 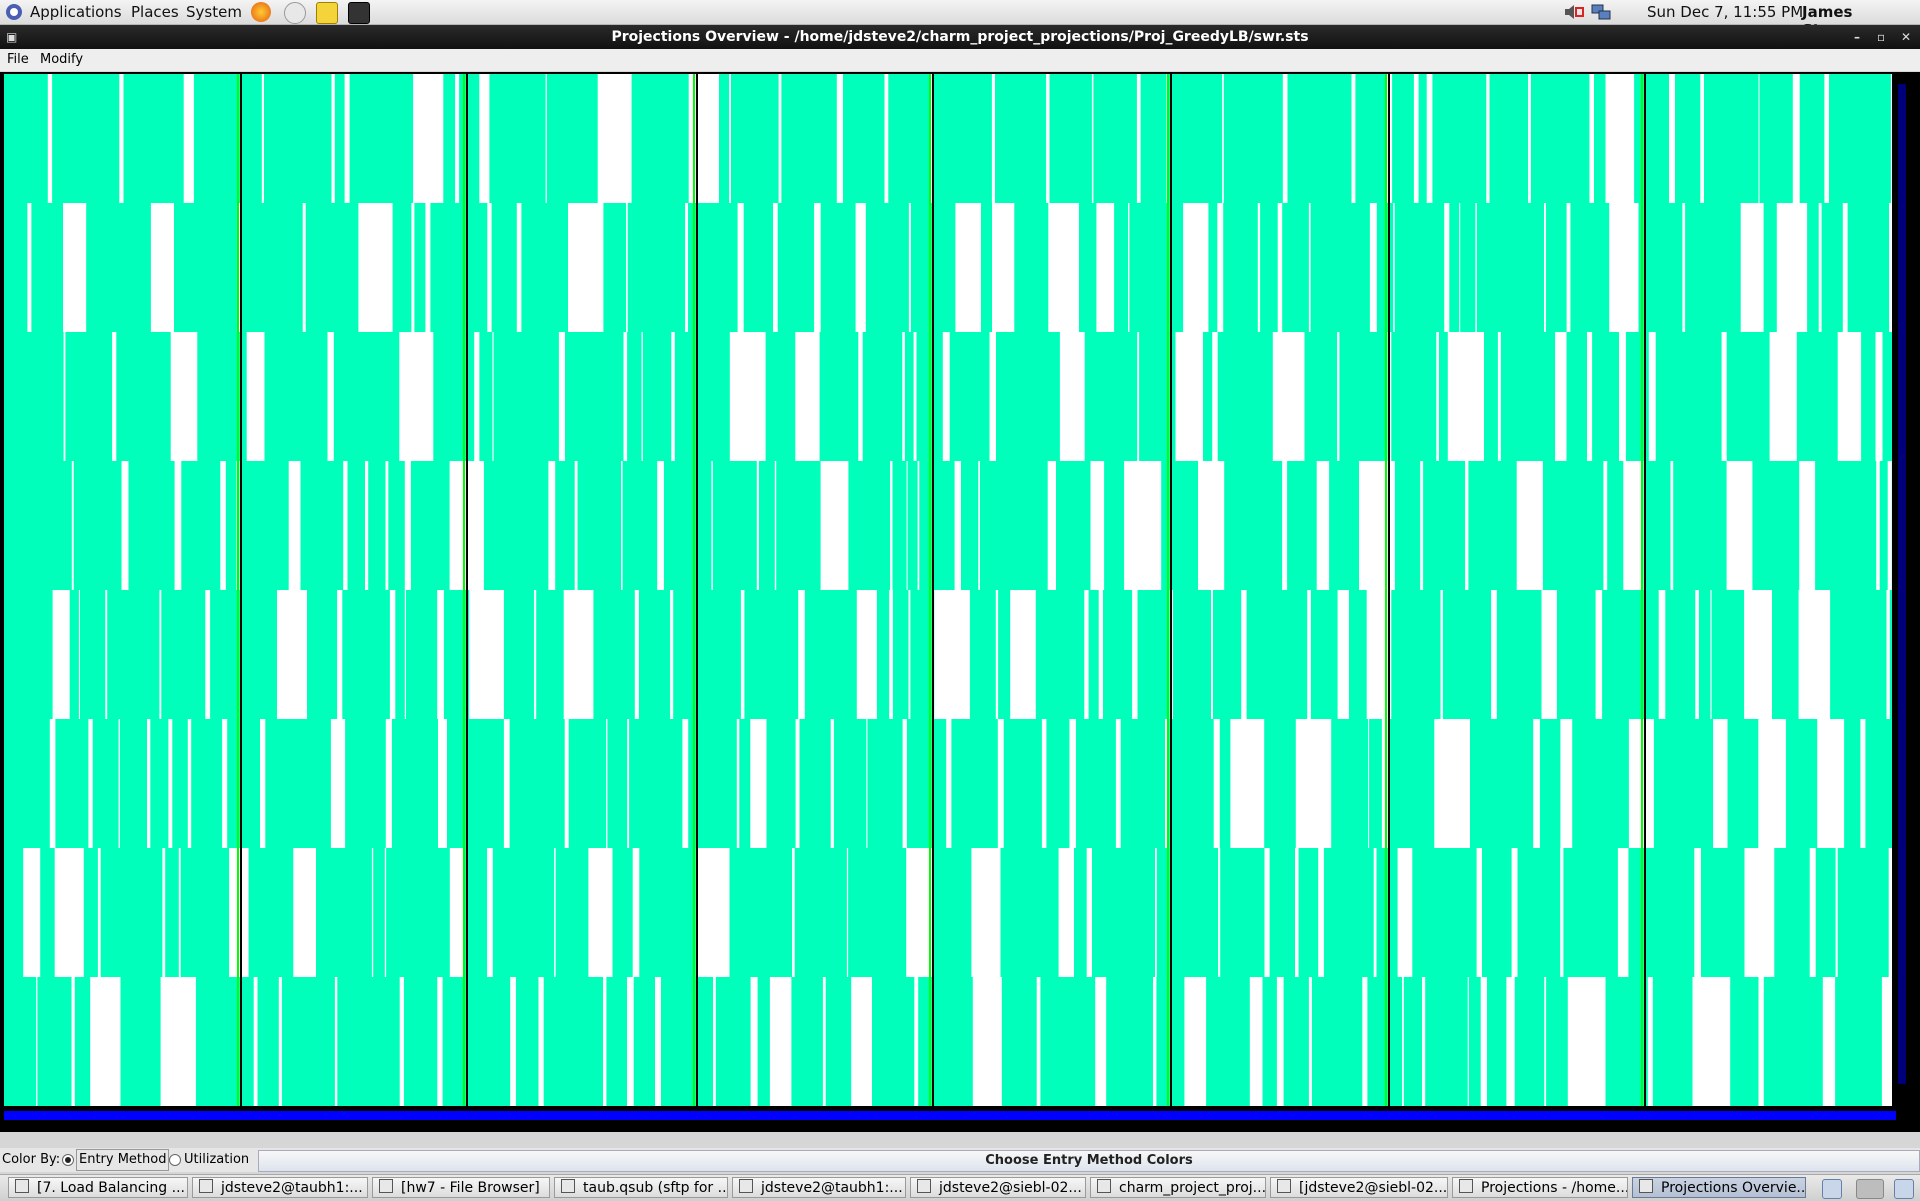 I want to click on mail-launcher-icon, so click(x=295, y=13).